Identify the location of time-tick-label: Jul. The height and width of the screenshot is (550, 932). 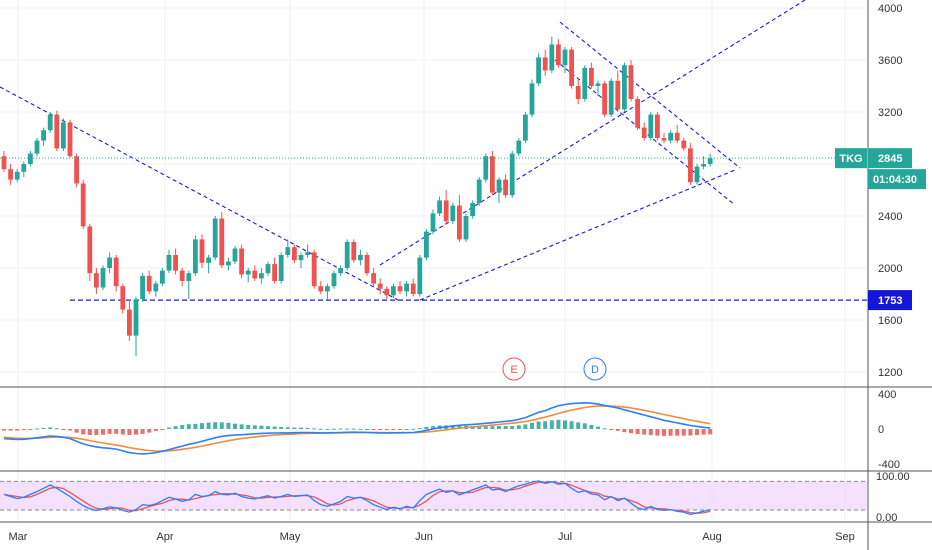
(565, 537).